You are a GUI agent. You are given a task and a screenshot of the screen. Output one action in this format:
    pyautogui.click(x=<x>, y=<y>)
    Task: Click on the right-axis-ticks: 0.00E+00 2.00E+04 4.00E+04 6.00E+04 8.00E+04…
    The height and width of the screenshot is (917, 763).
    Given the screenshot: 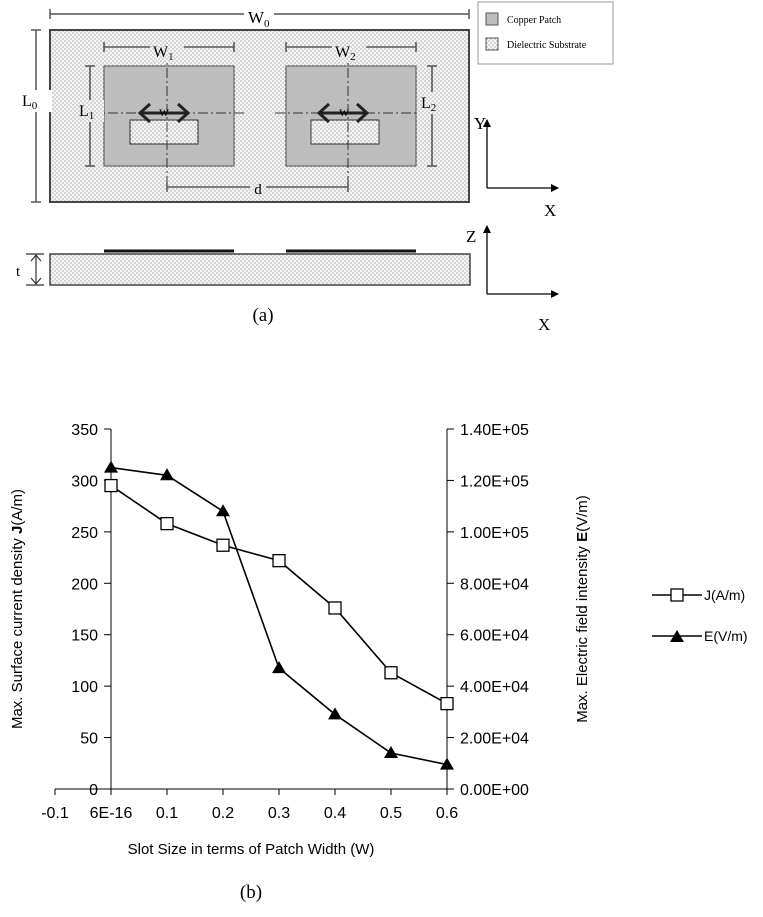 What is the action you would take?
    pyautogui.click(x=488, y=610)
    